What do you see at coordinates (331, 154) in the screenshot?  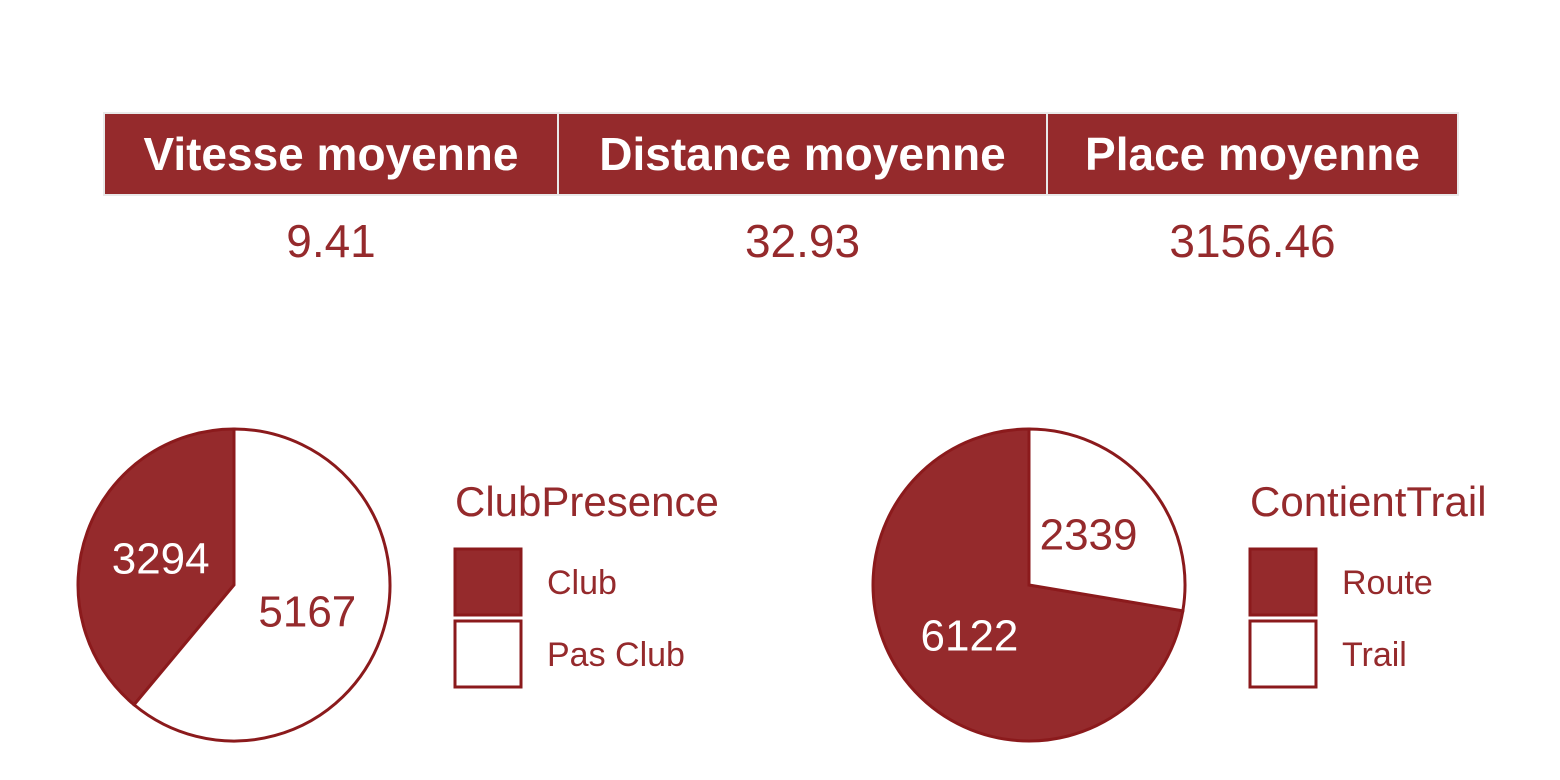 I see `stat-header-speed: Vitesse moyenne` at bounding box center [331, 154].